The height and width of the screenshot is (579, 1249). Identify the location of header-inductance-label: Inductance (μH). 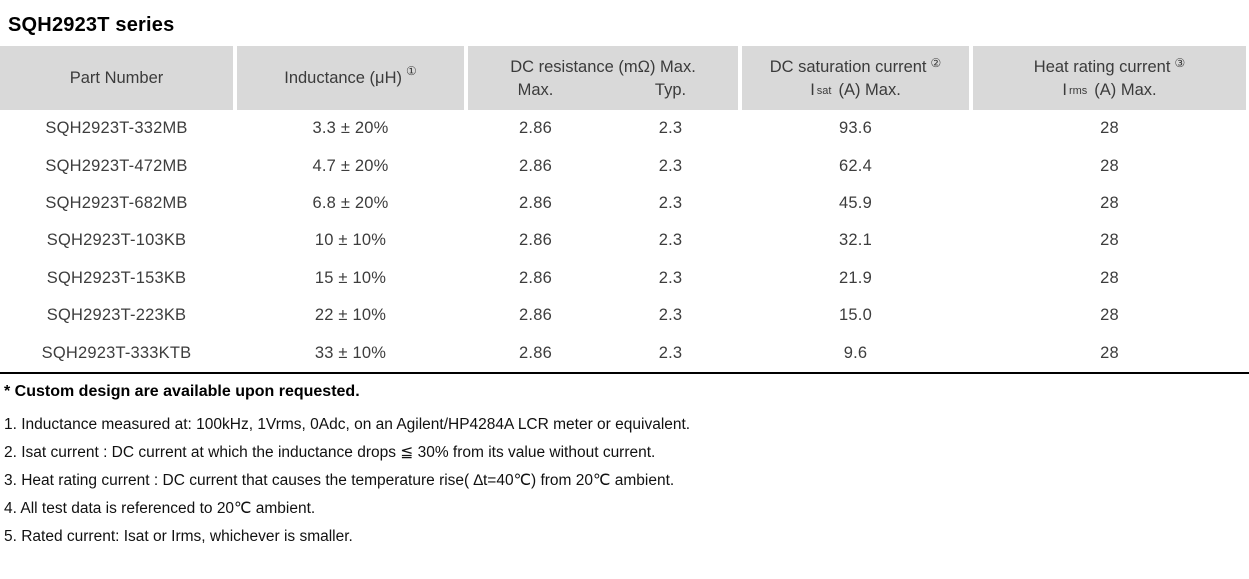
(343, 77).